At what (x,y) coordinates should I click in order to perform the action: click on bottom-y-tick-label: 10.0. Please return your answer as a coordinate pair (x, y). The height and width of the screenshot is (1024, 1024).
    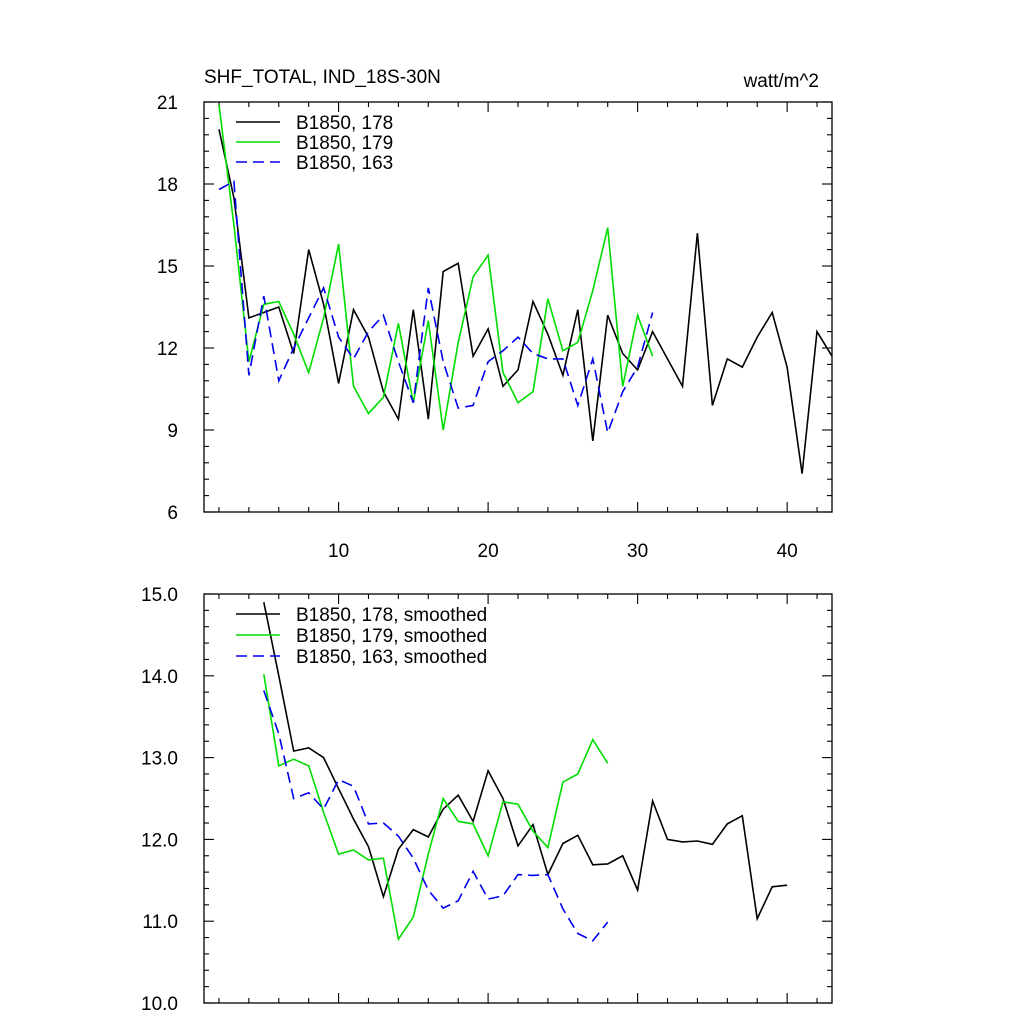
    Looking at the image, I should click on (159, 1004).